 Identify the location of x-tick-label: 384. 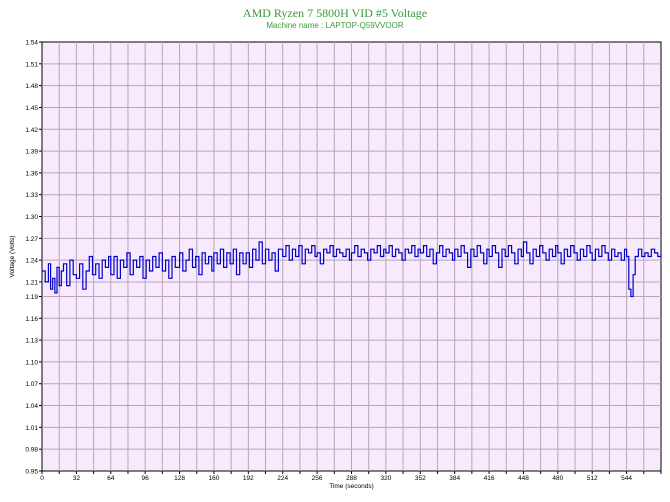
(454, 478).